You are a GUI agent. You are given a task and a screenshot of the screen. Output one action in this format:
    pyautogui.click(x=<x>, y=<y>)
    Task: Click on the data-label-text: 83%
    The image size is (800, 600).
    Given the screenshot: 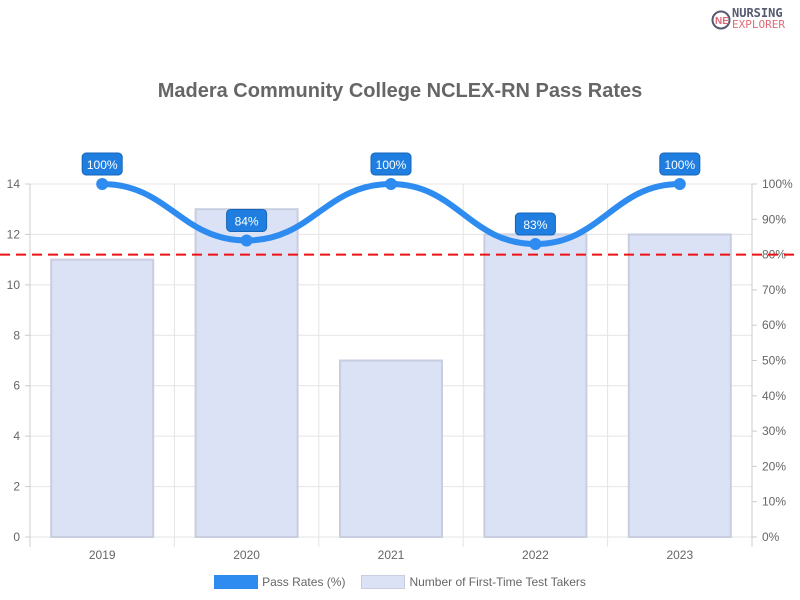 What is the action you would take?
    pyautogui.click(x=535, y=225)
    